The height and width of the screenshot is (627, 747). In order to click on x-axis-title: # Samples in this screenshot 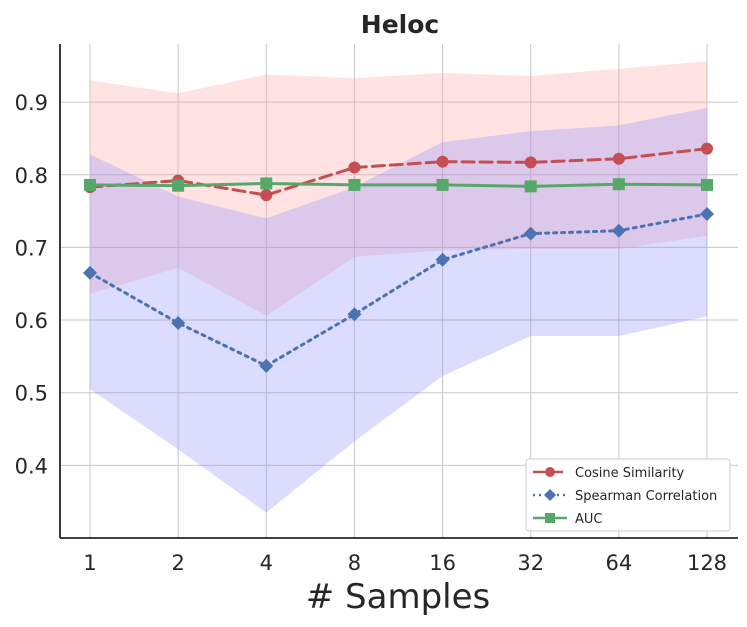, I will do `click(398, 597)`.